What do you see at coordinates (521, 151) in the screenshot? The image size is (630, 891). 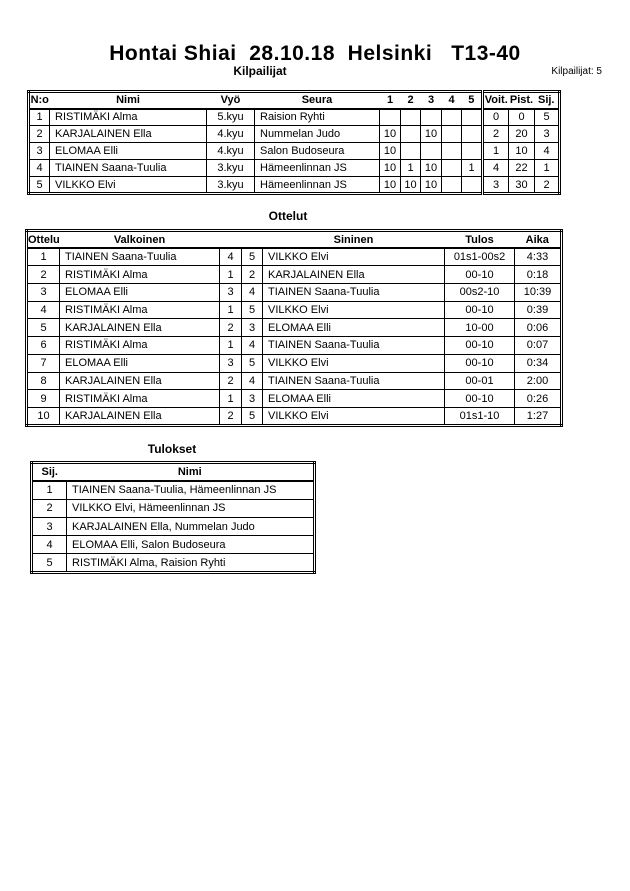 I see `competitor-points: 10` at bounding box center [521, 151].